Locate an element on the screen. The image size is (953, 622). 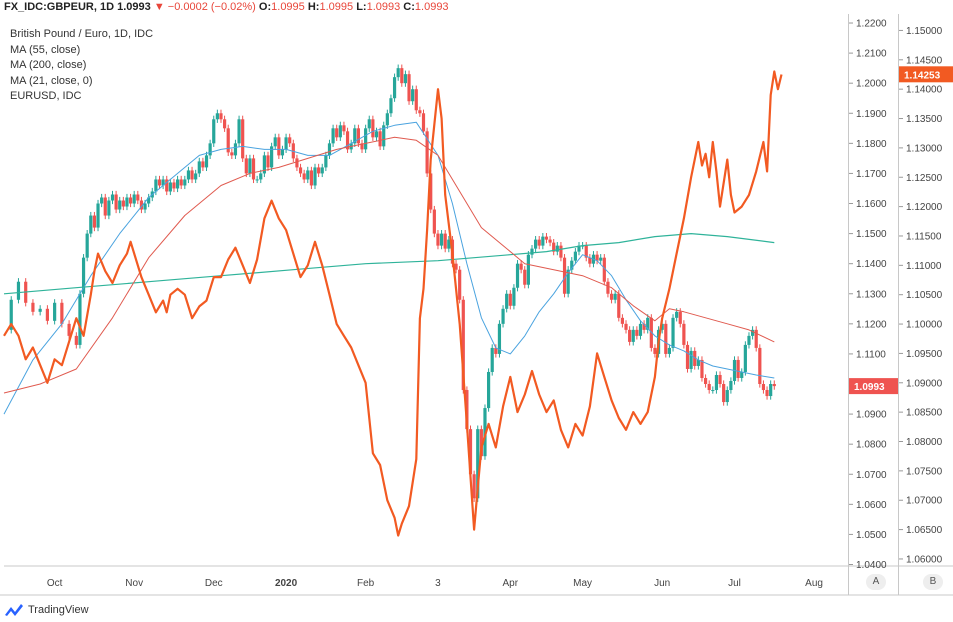
x-axis-tick-label: 3 is located at coordinates (438, 583).